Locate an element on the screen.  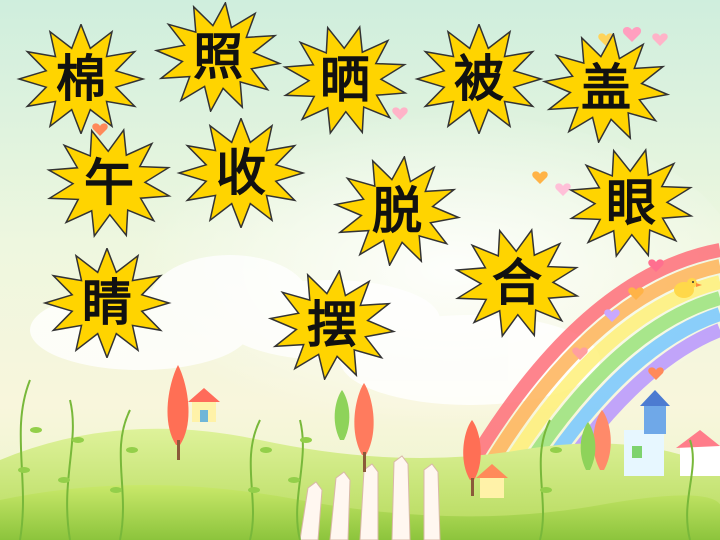
character-star-shai: 晒 is located at coordinates (345, 80).